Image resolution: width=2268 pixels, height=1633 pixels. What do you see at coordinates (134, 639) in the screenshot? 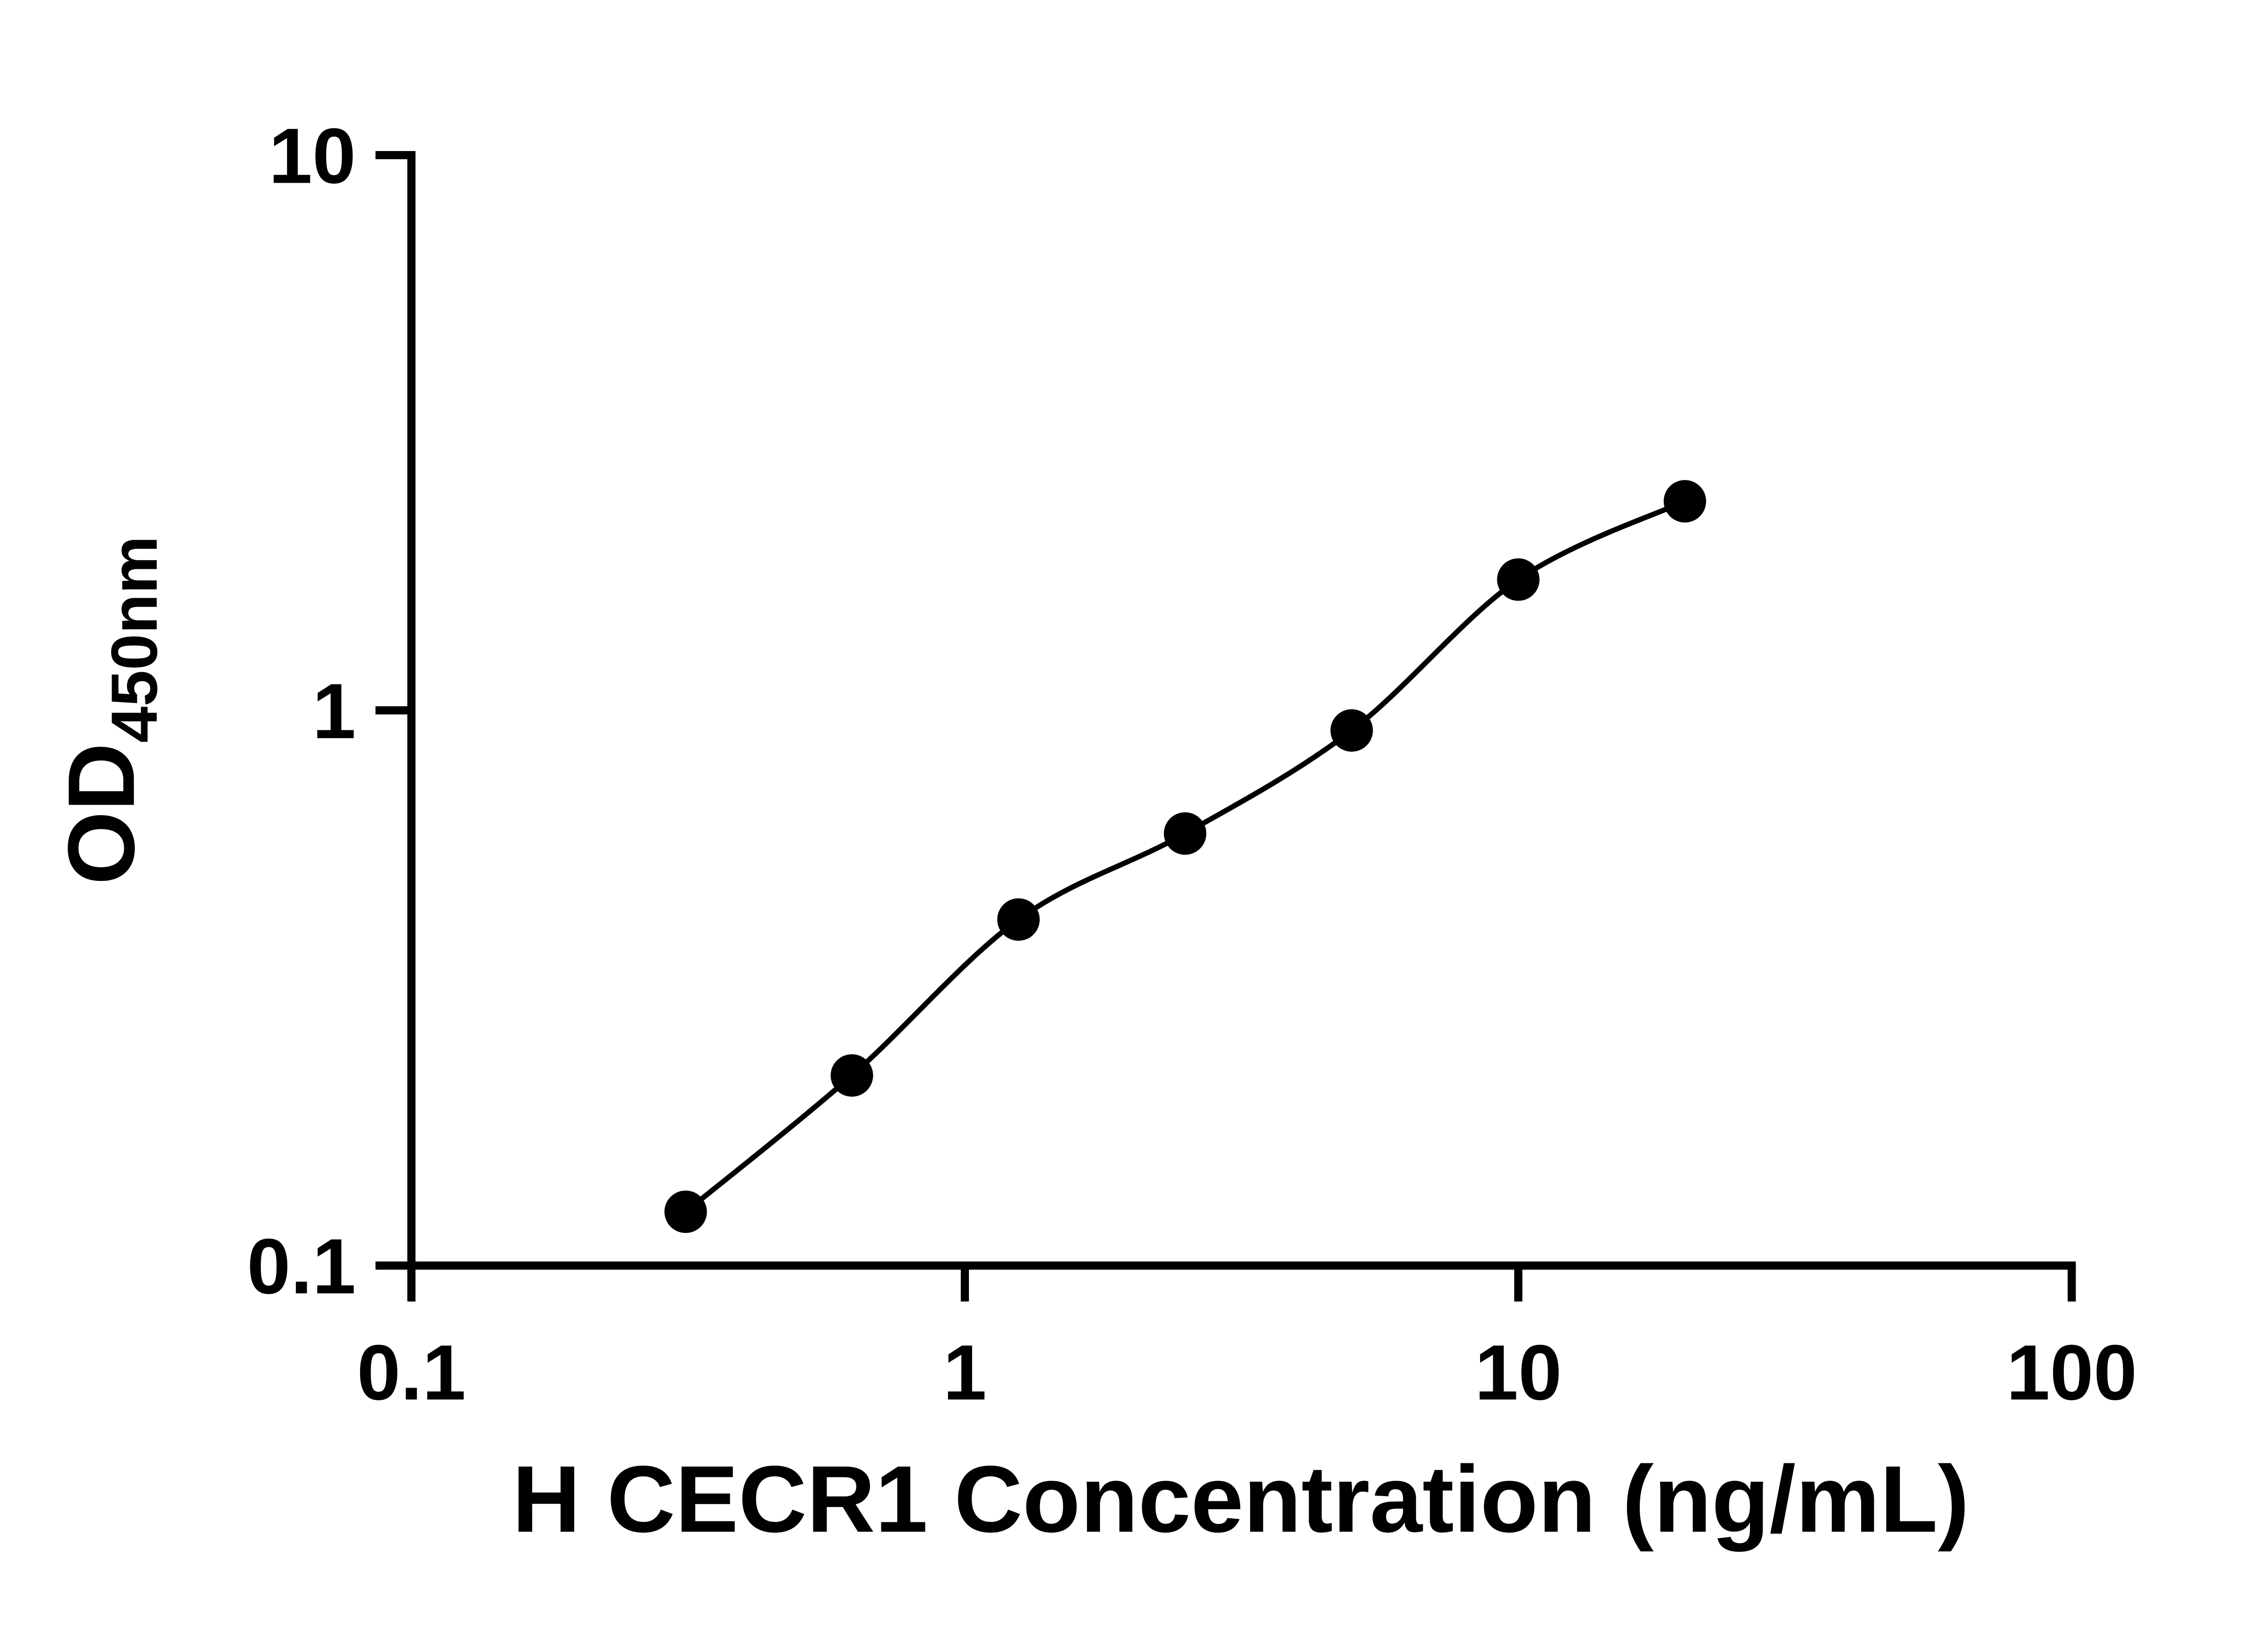
I see `y-axis-title-subscript: 450nm` at bounding box center [134, 639].